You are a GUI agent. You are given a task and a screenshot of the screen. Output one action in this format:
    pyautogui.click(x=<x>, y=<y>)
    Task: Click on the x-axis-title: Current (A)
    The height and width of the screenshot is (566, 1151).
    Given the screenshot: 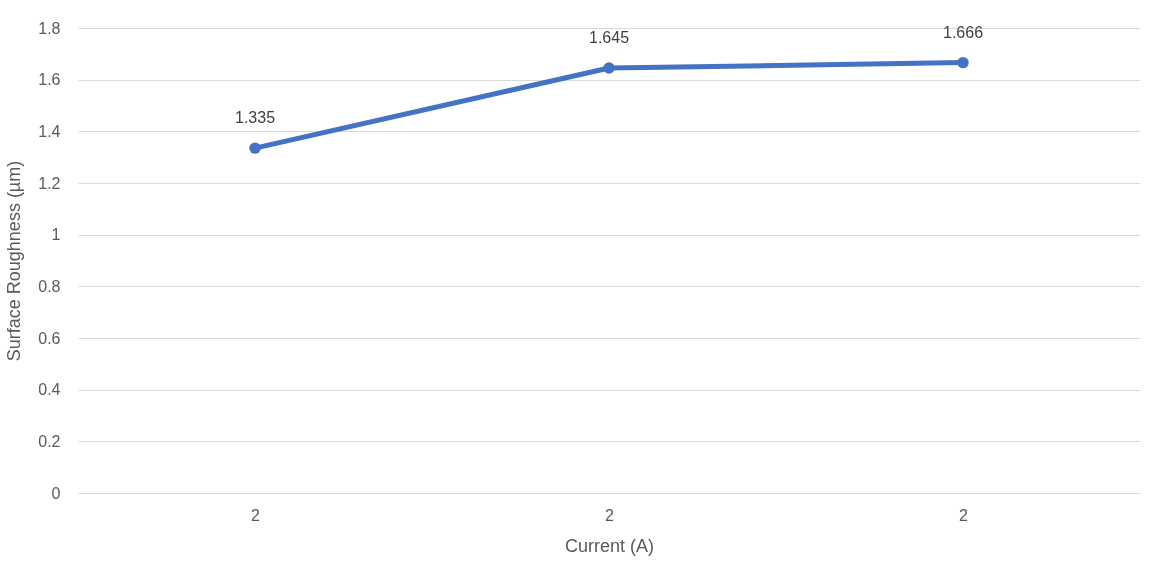 What is the action you would take?
    pyautogui.click(x=609, y=545)
    